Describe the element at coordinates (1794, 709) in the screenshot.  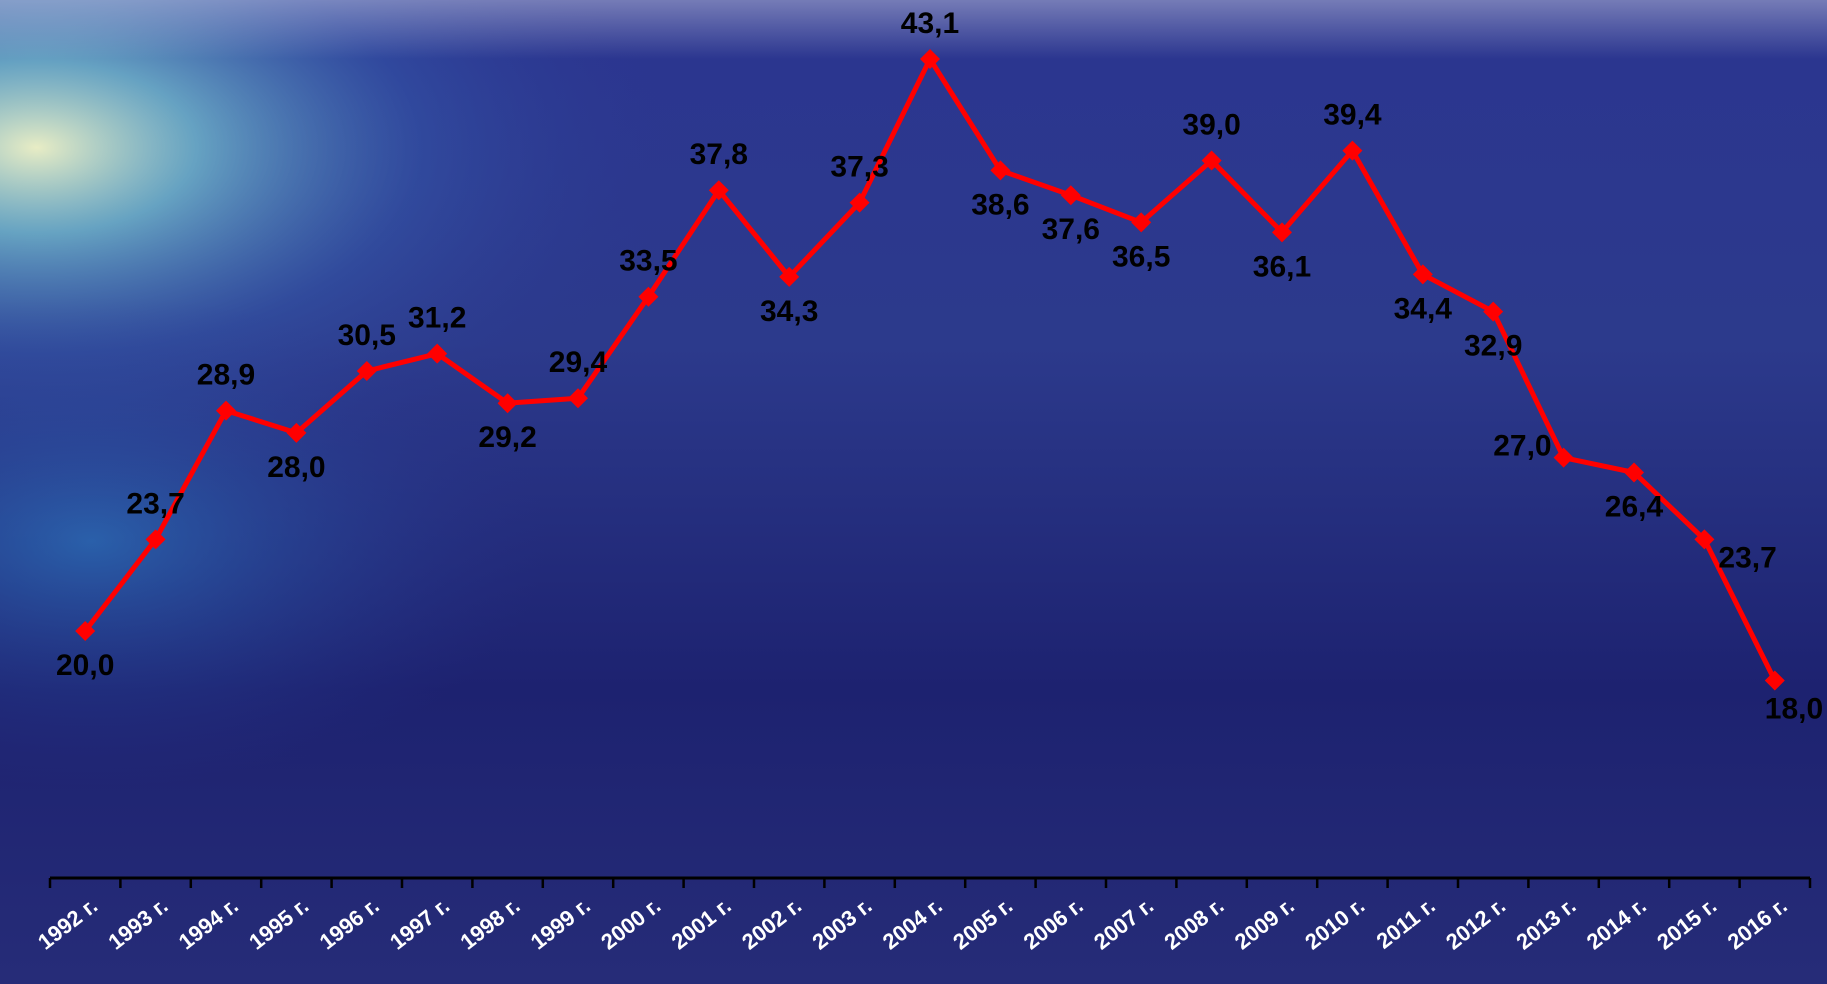
I see `data-label: 18,0` at that location.